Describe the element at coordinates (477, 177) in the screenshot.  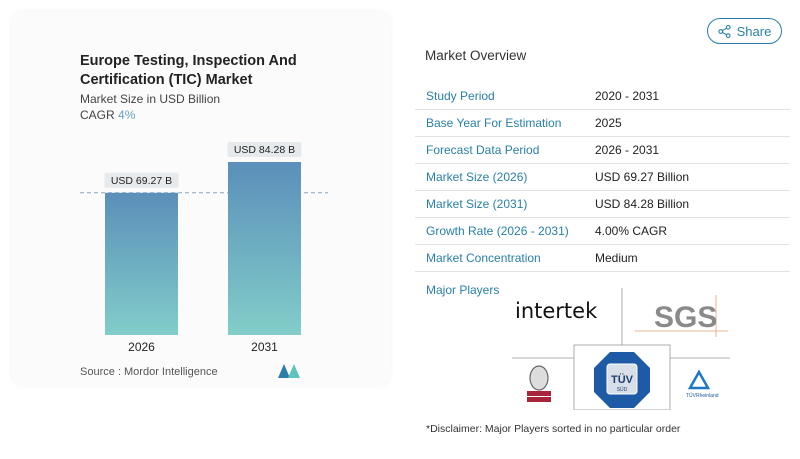
I see `row-key: Market Size (2026)` at that location.